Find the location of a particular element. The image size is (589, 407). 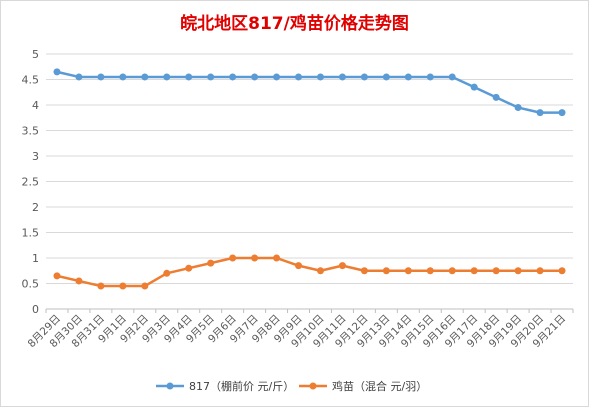

y-tick-label: 4.5 is located at coordinates (31, 80).